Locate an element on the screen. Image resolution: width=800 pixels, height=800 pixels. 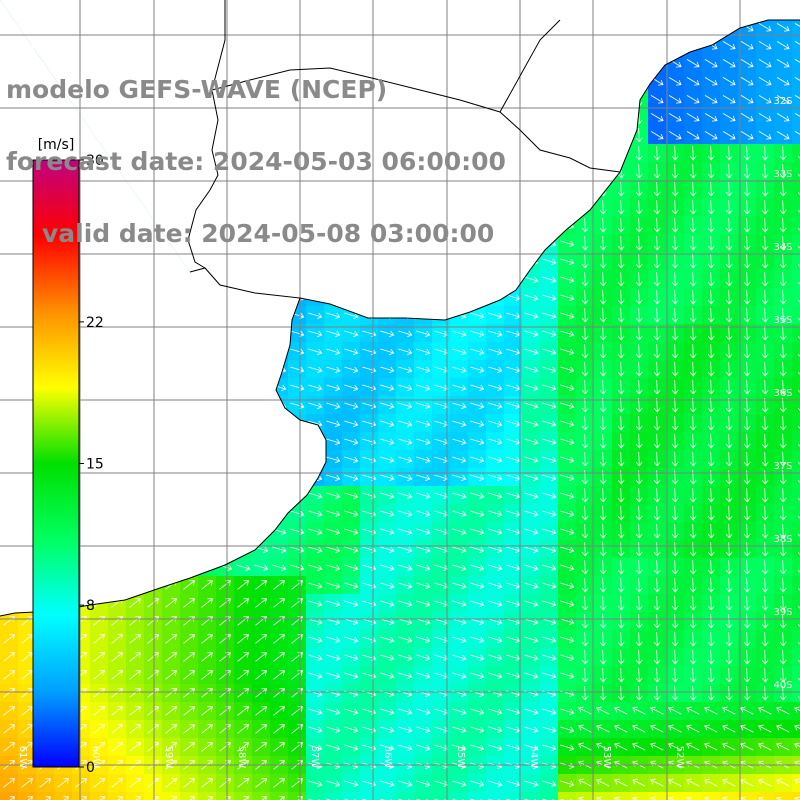
latitude-label: 36S is located at coordinates (782, 393).